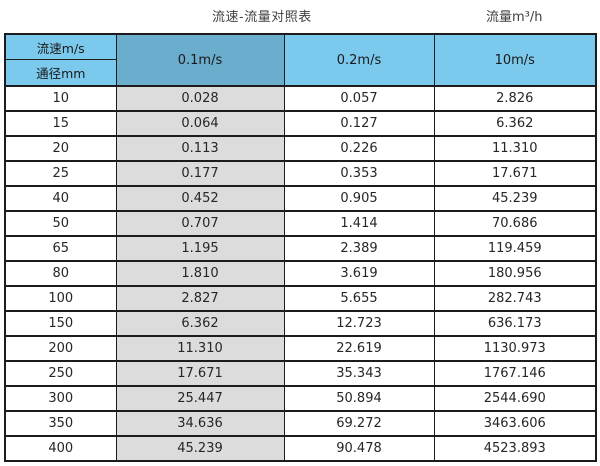 This screenshot has height=466, width=600. I want to click on table-row: 200 11.310 22.619 1130.973, so click(300, 348).